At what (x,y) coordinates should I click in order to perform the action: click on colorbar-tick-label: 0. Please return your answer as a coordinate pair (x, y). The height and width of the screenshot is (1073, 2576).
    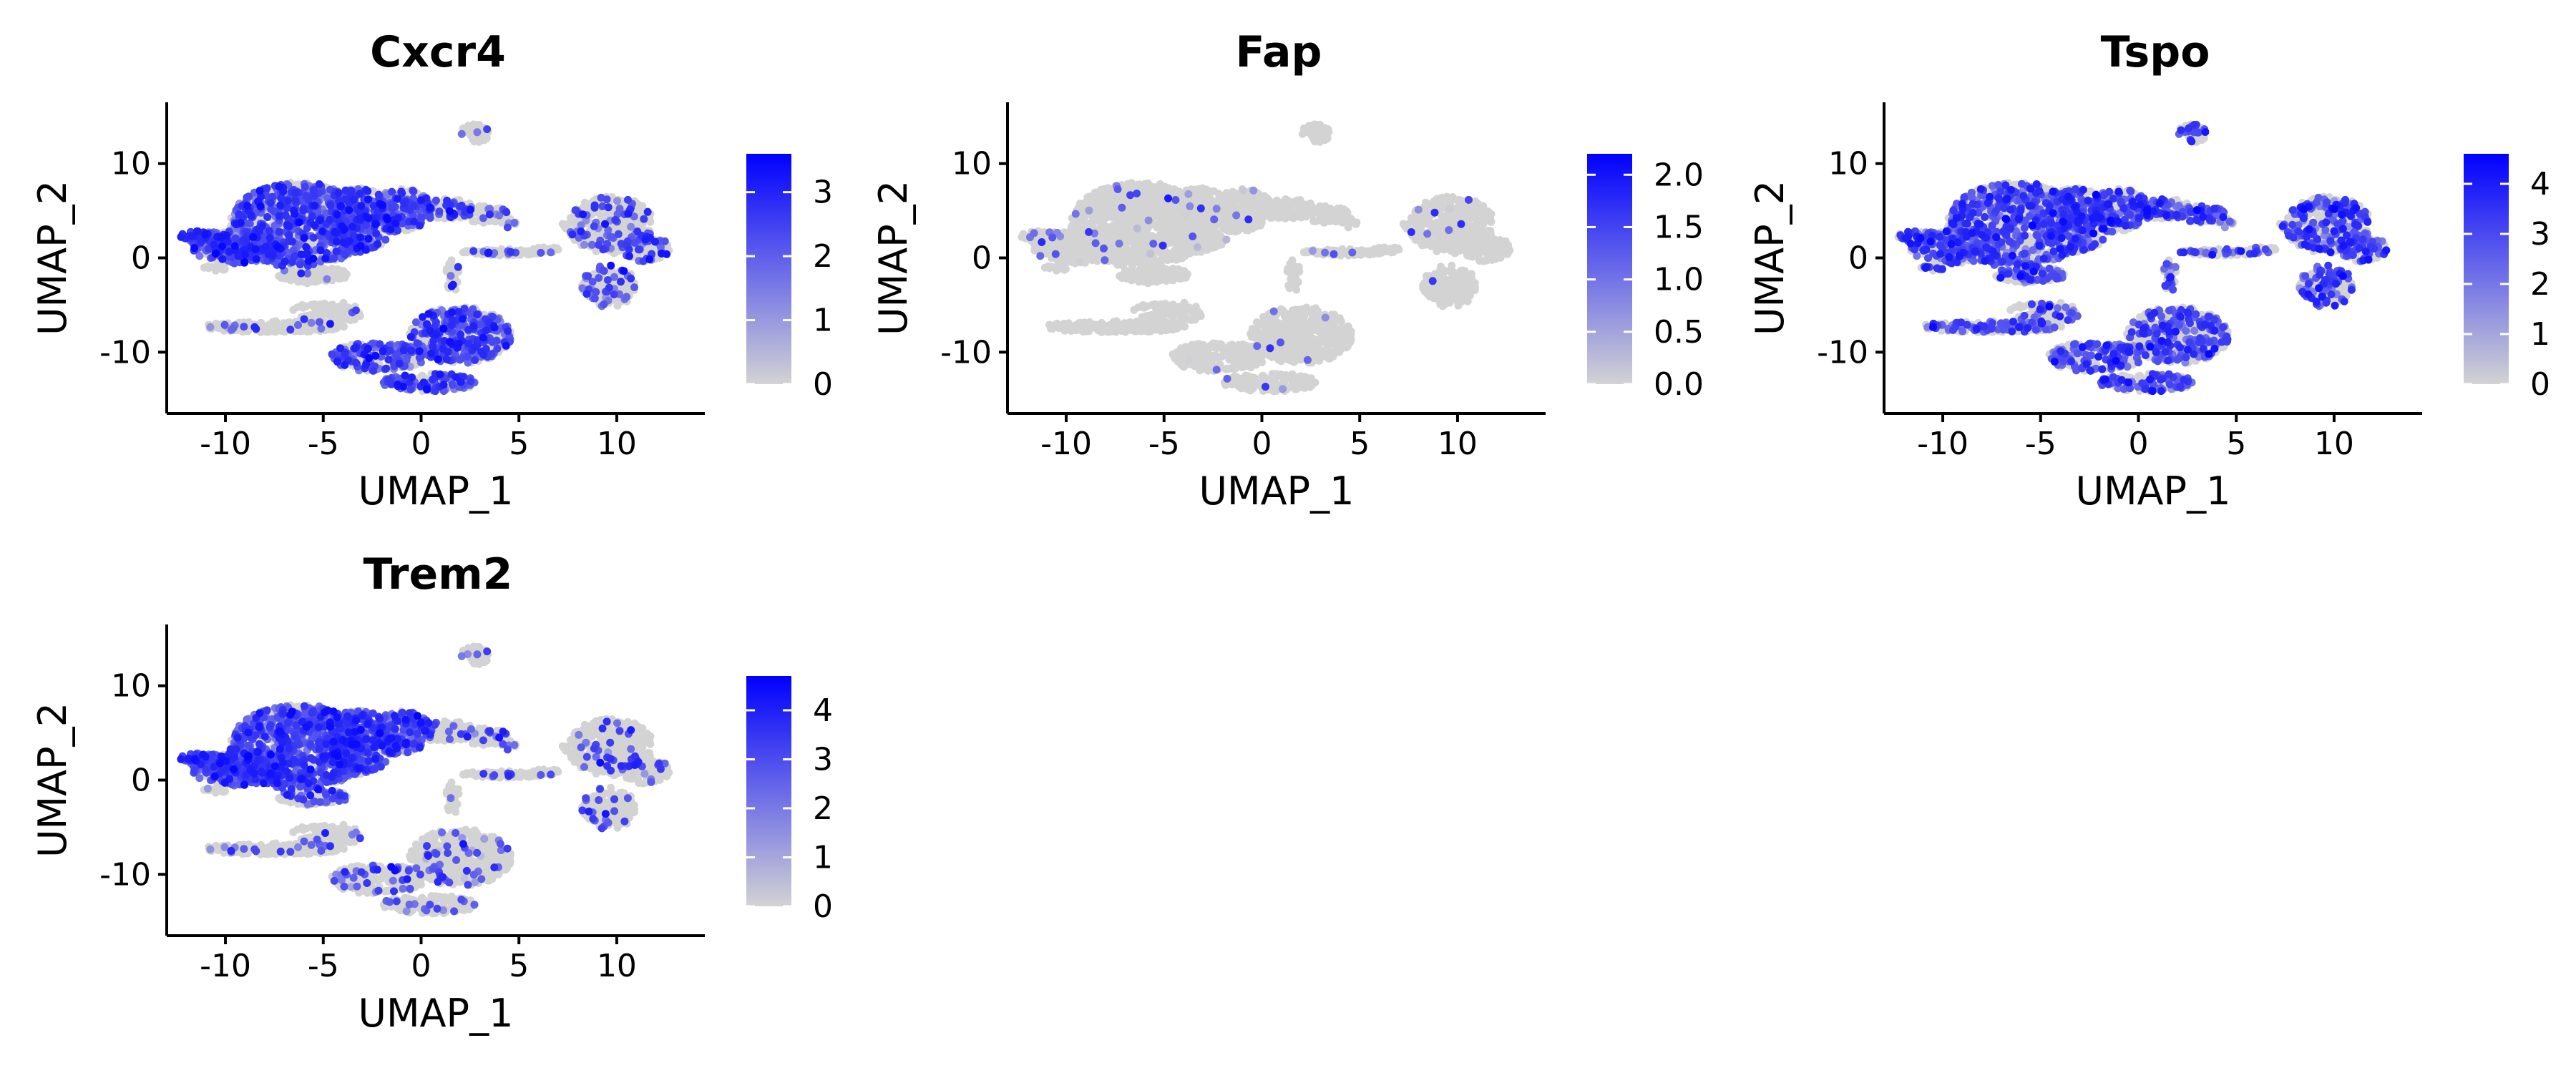
    Looking at the image, I should click on (823, 384).